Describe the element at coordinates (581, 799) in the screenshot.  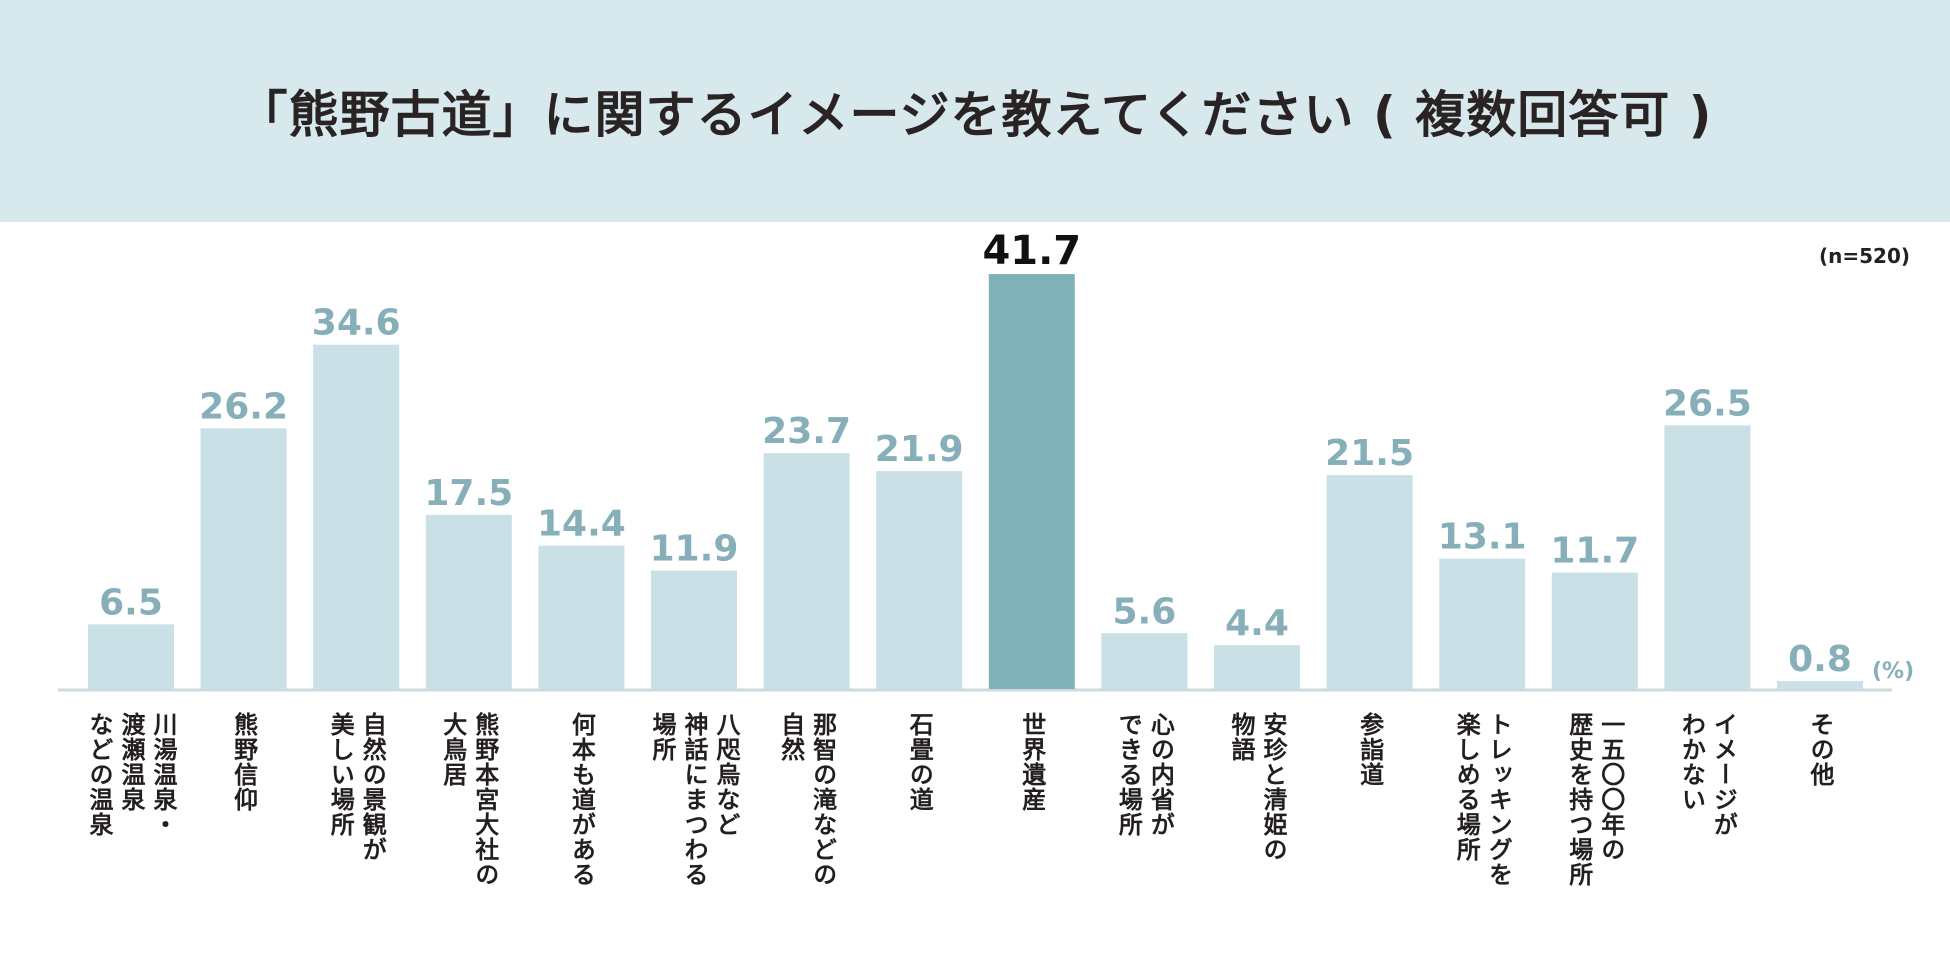
I see `category-label-4: 何本も道がある` at that location.